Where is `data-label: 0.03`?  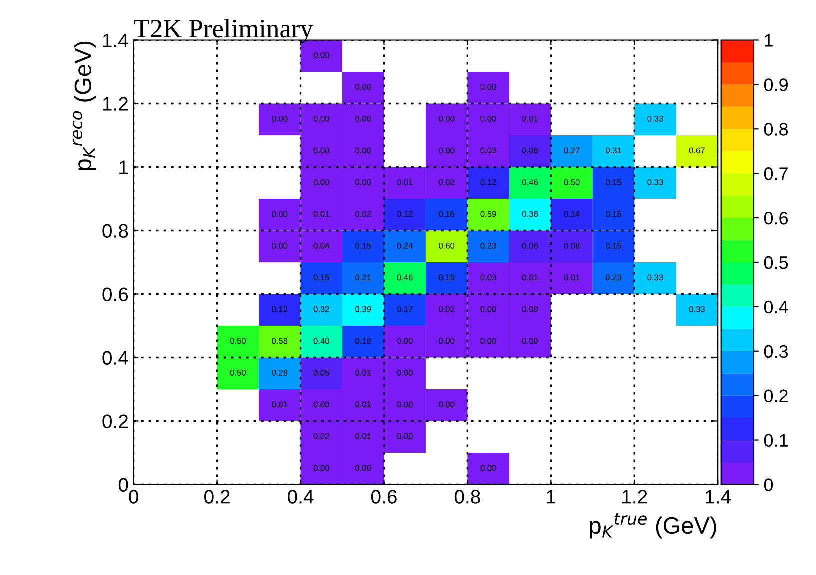
data-label: 0.03 is located at coordinates (488, 151).